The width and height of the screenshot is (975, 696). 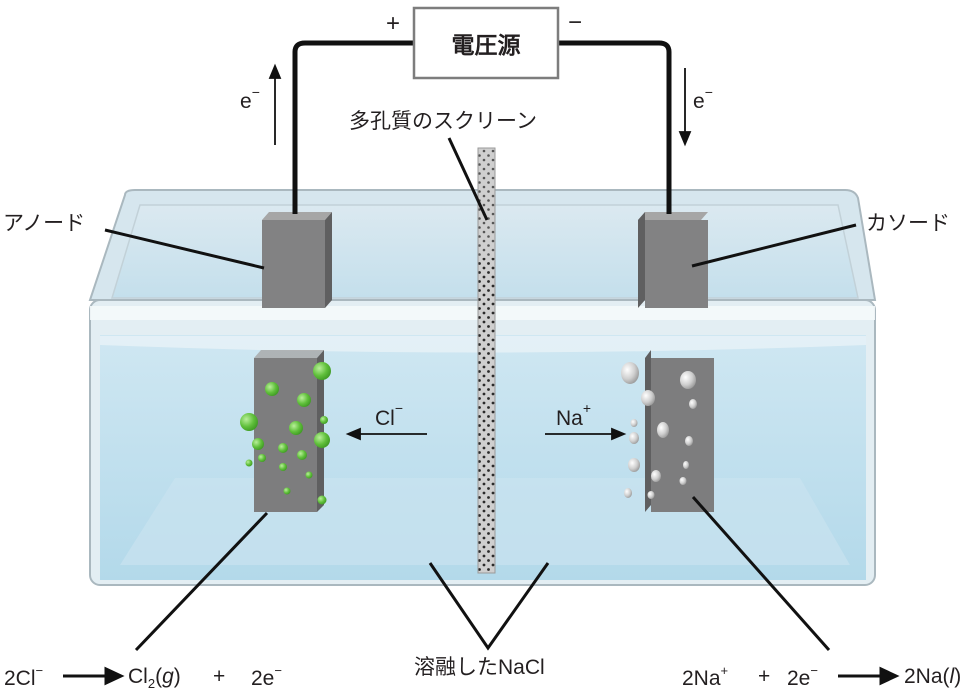 What do you see at coordinates (393, 23) in the screenshot?
I see `plus-terminal: +` at bounding box center [393, 23].